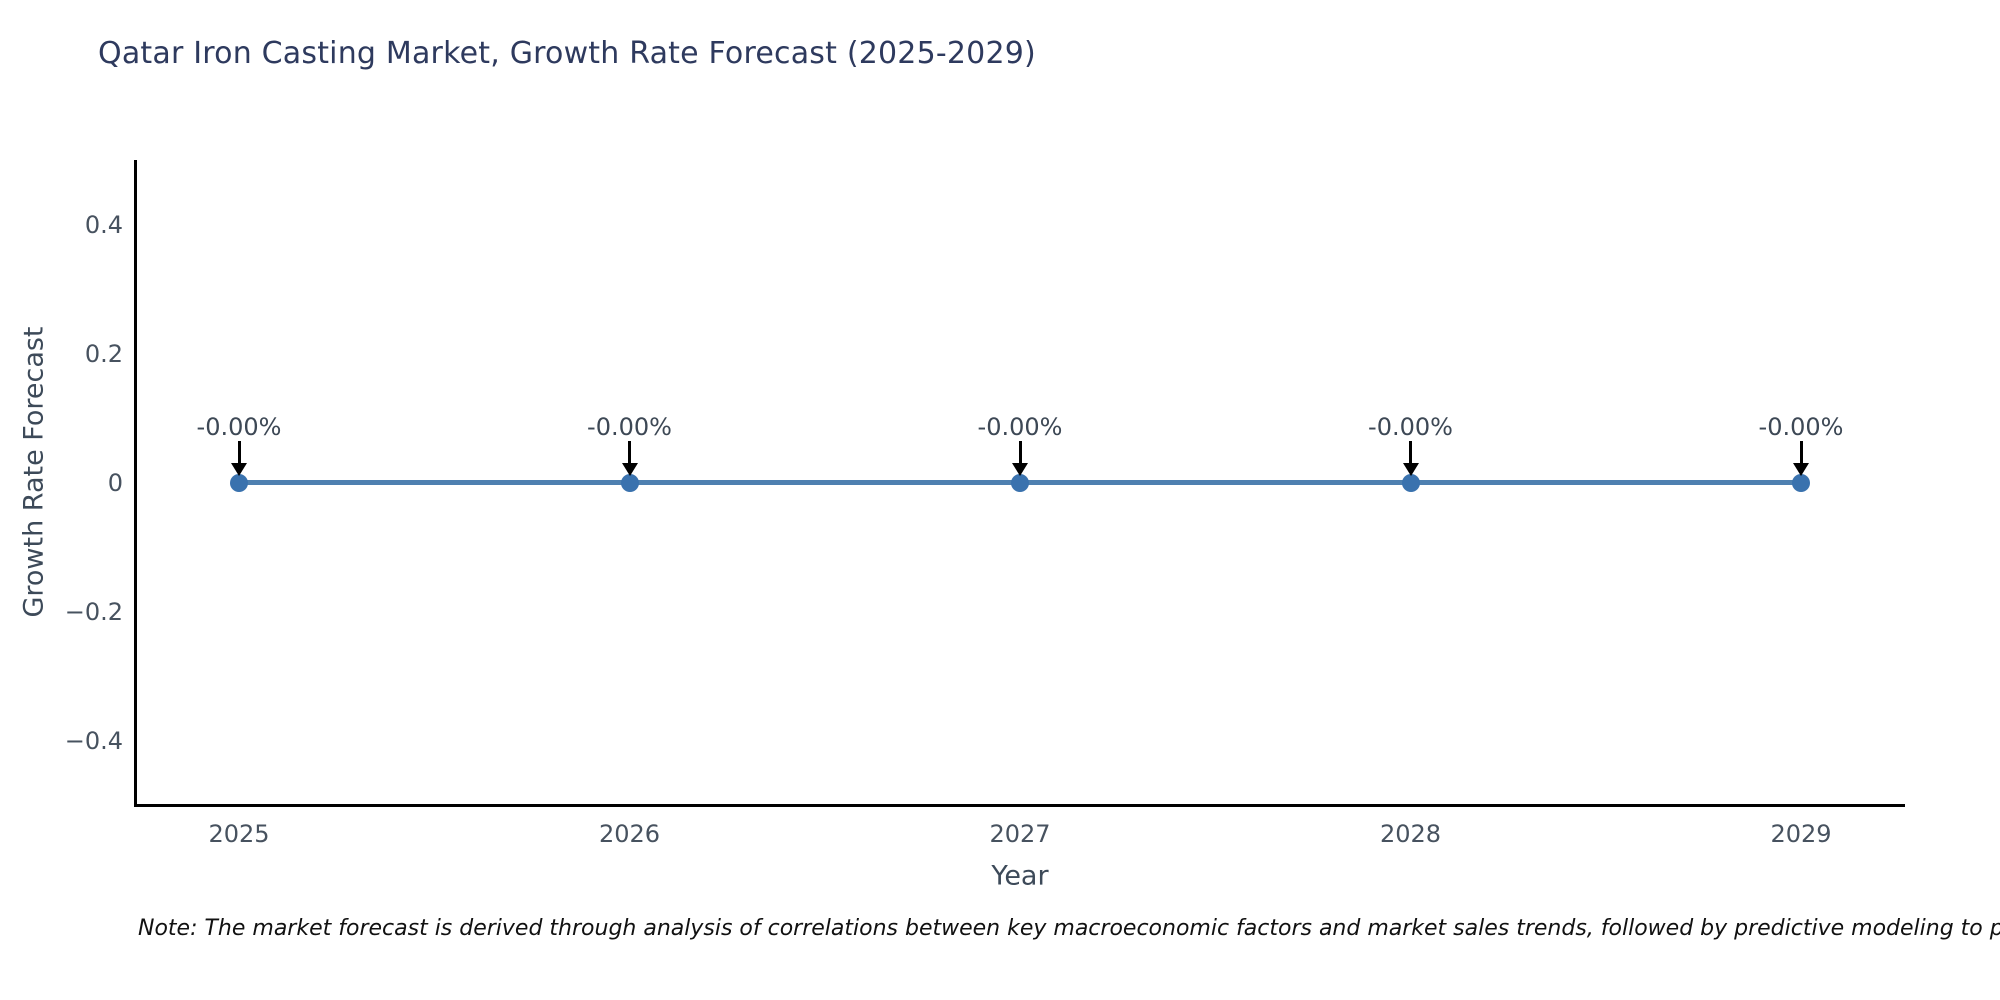 The height and width of the screenshot is (1000, 2000). Describe the element at coordinates (1801, 834) in the screenshot. I see `x-tick-label: 2029` at that location.